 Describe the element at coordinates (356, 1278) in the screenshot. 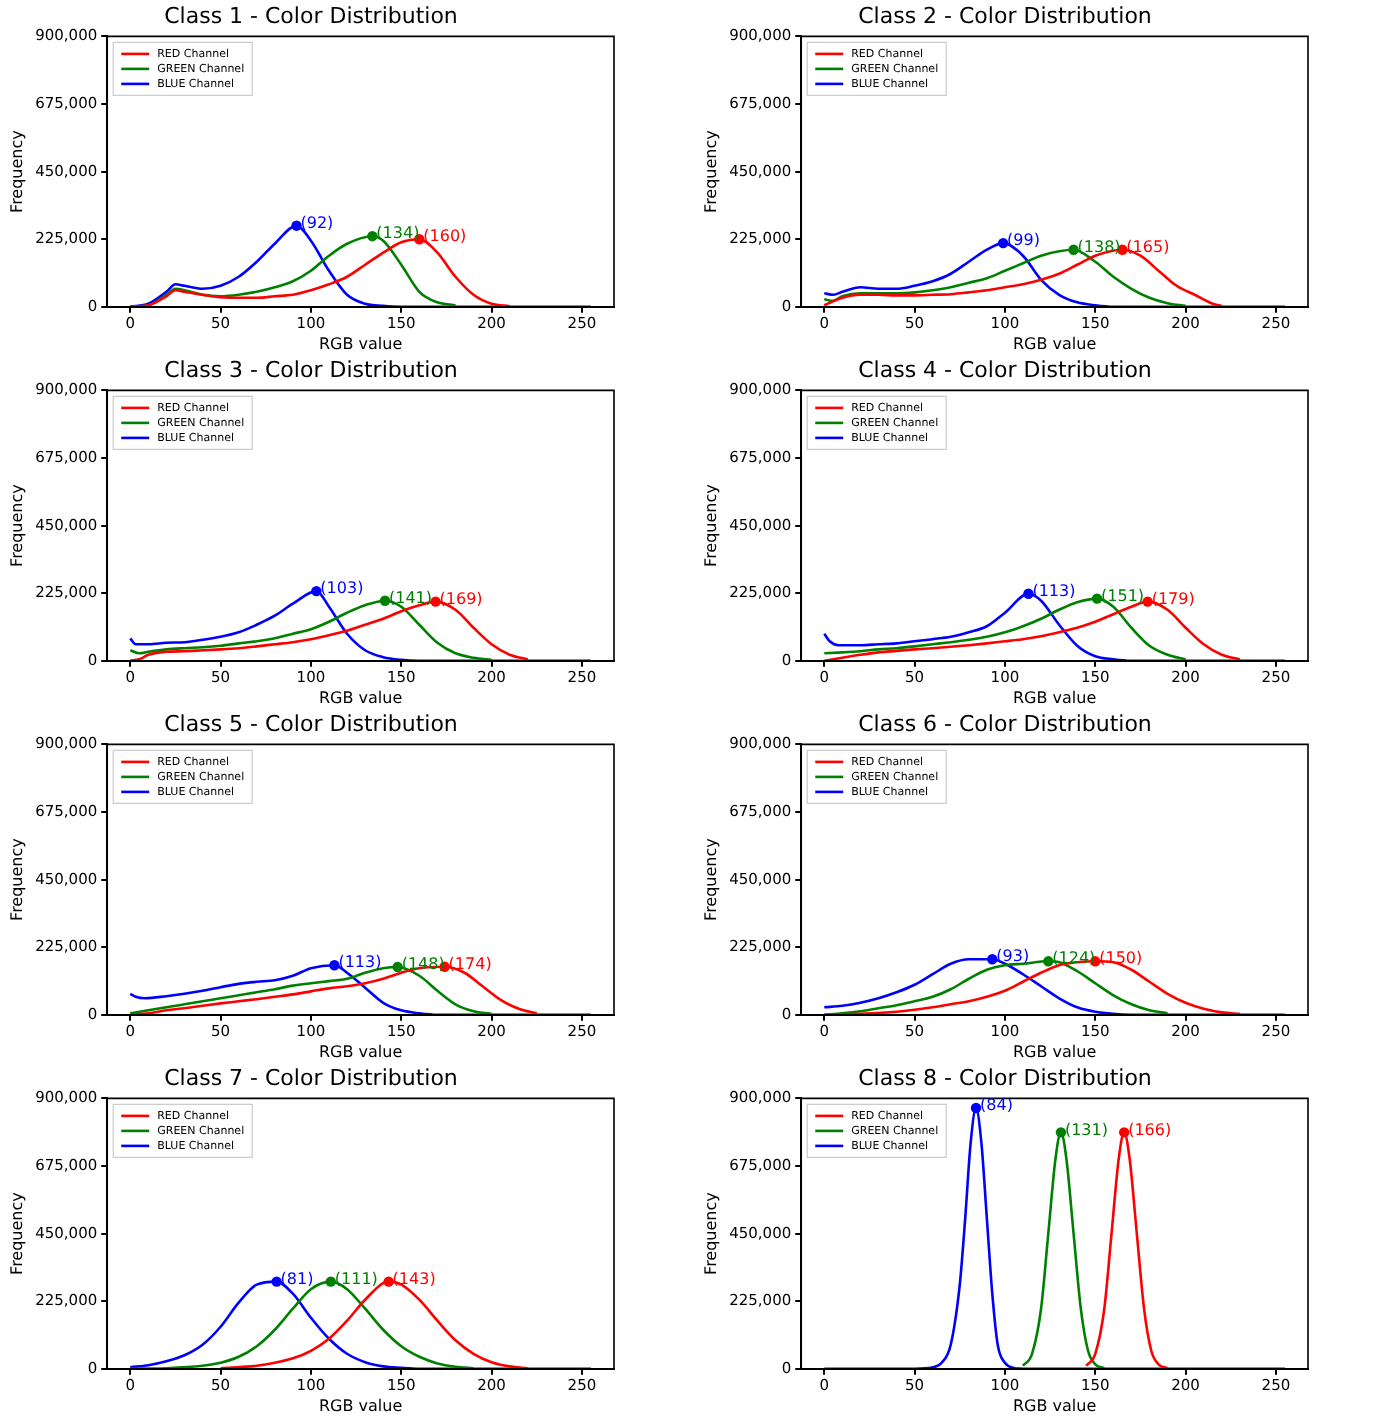

I see `annotation: (111)` at that location.